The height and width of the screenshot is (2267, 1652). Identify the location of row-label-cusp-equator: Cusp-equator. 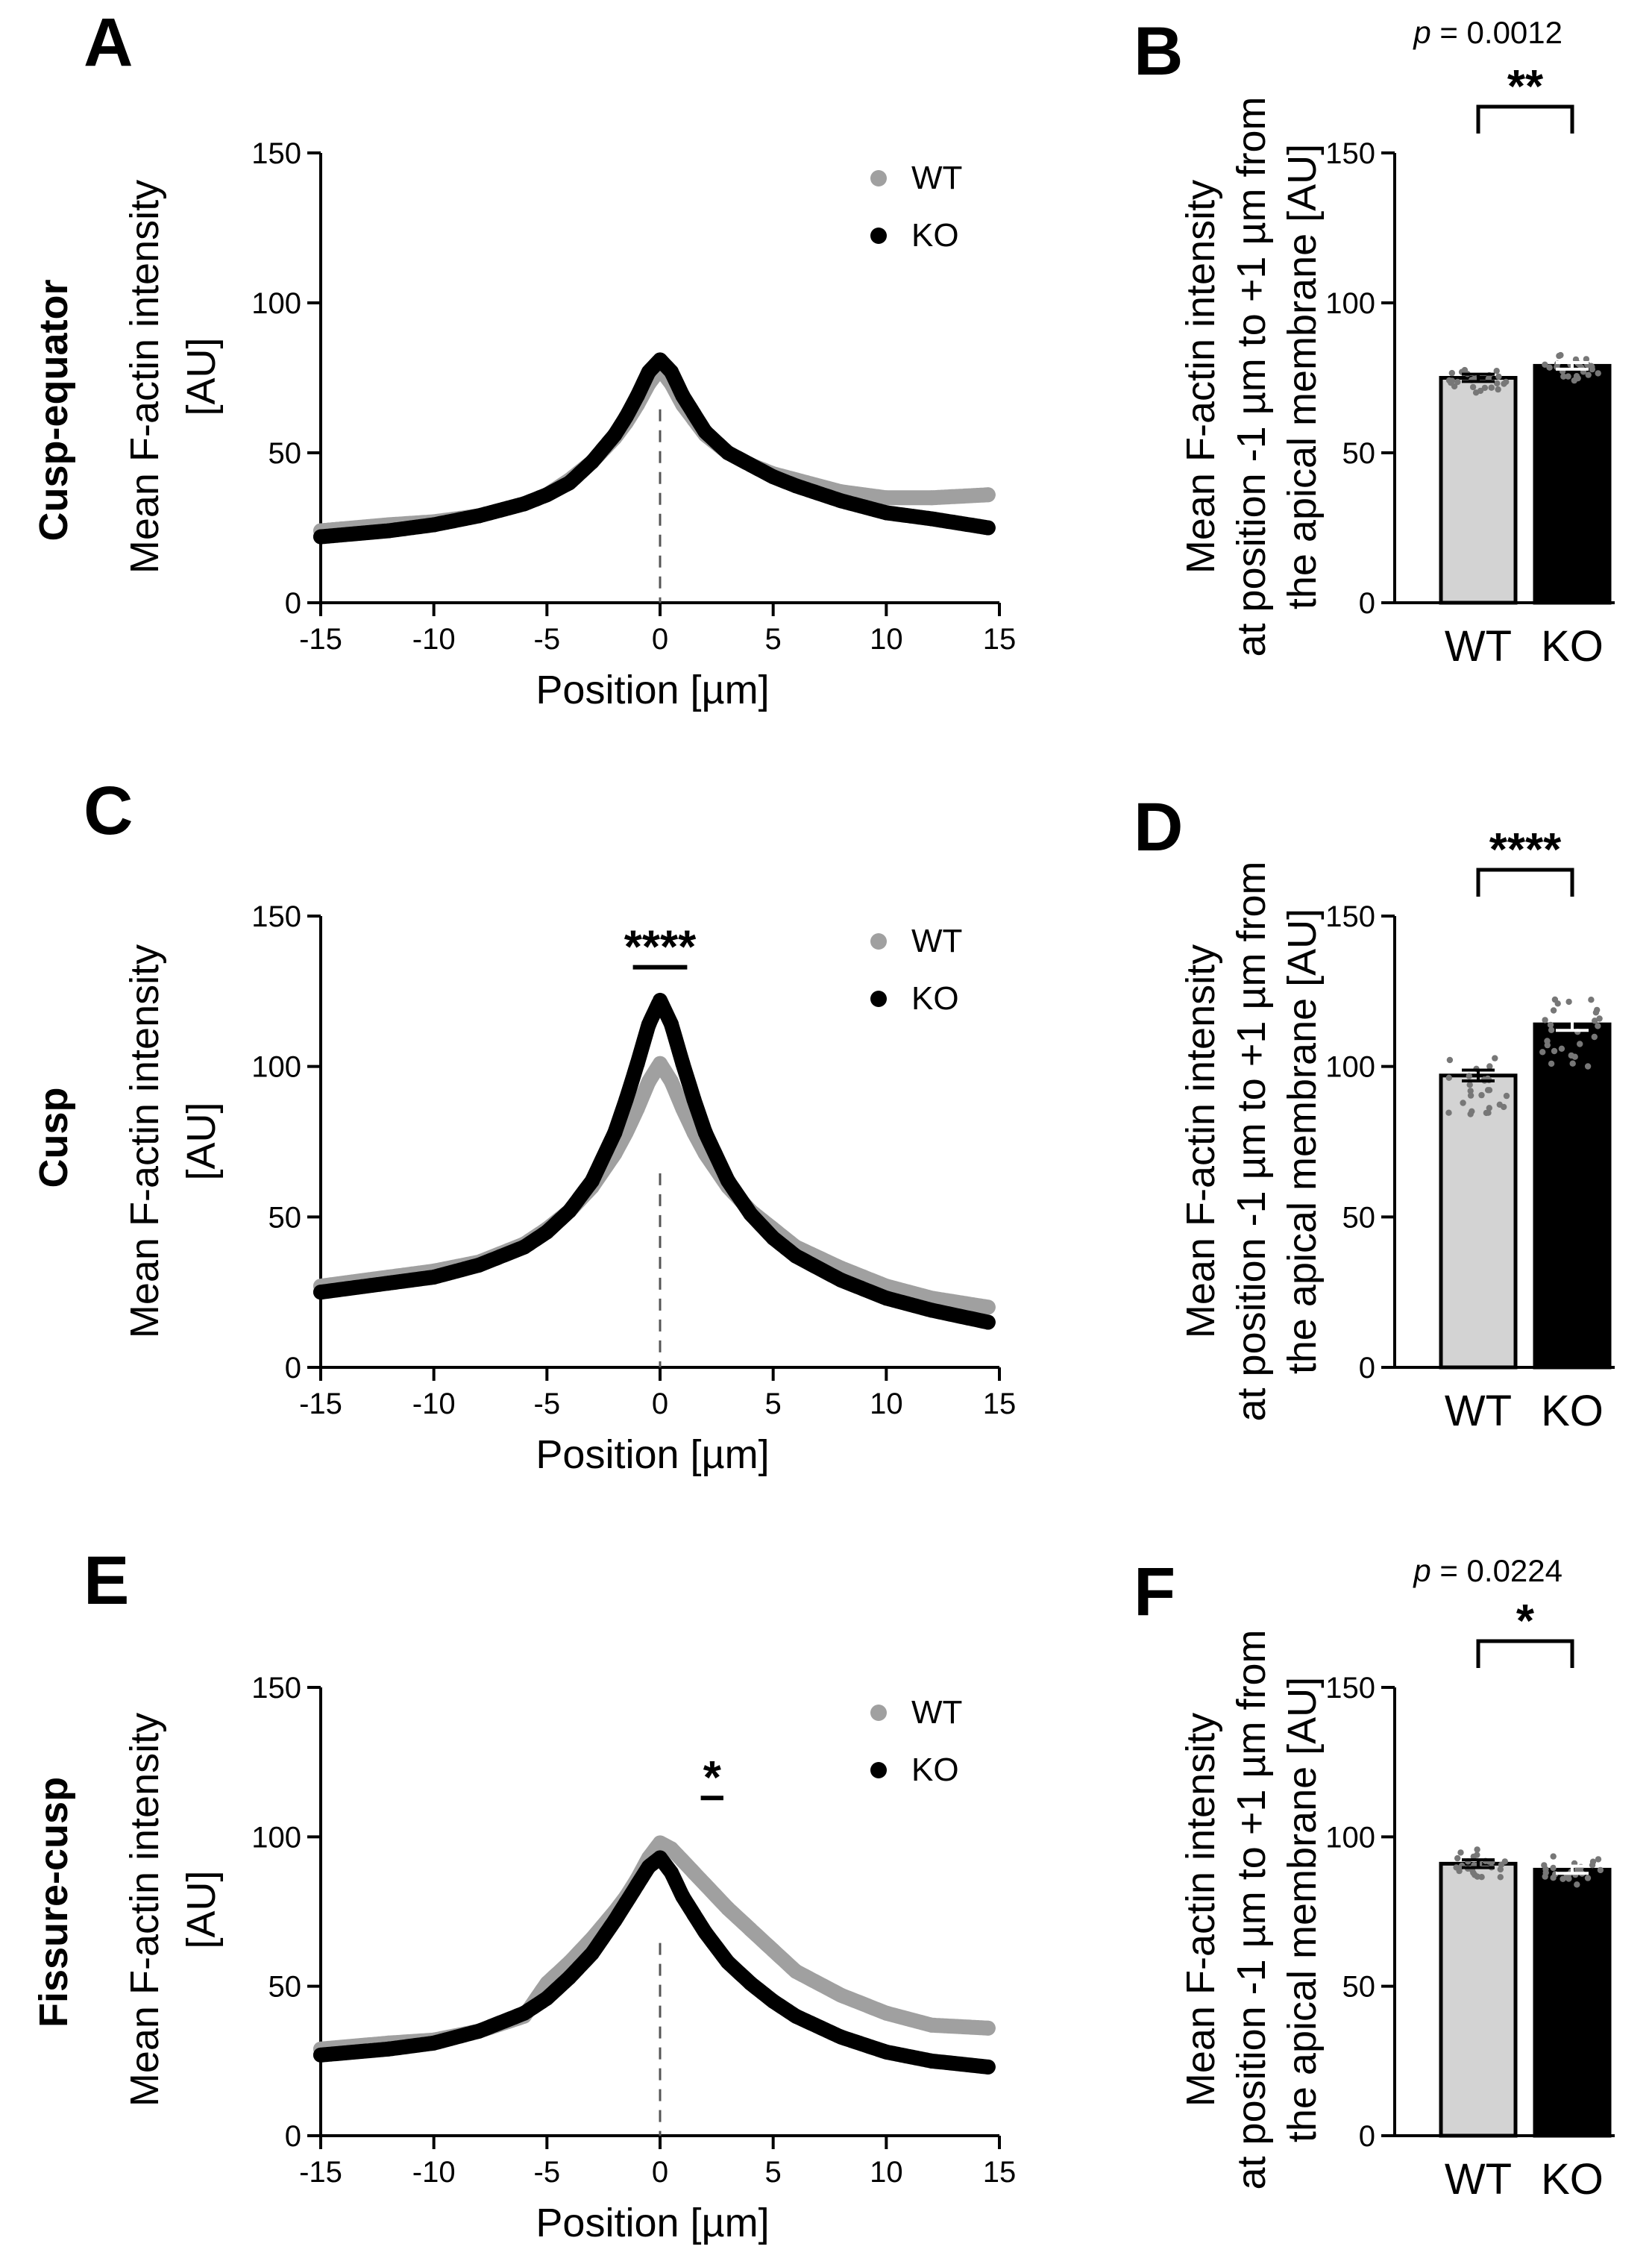
(53, 411).